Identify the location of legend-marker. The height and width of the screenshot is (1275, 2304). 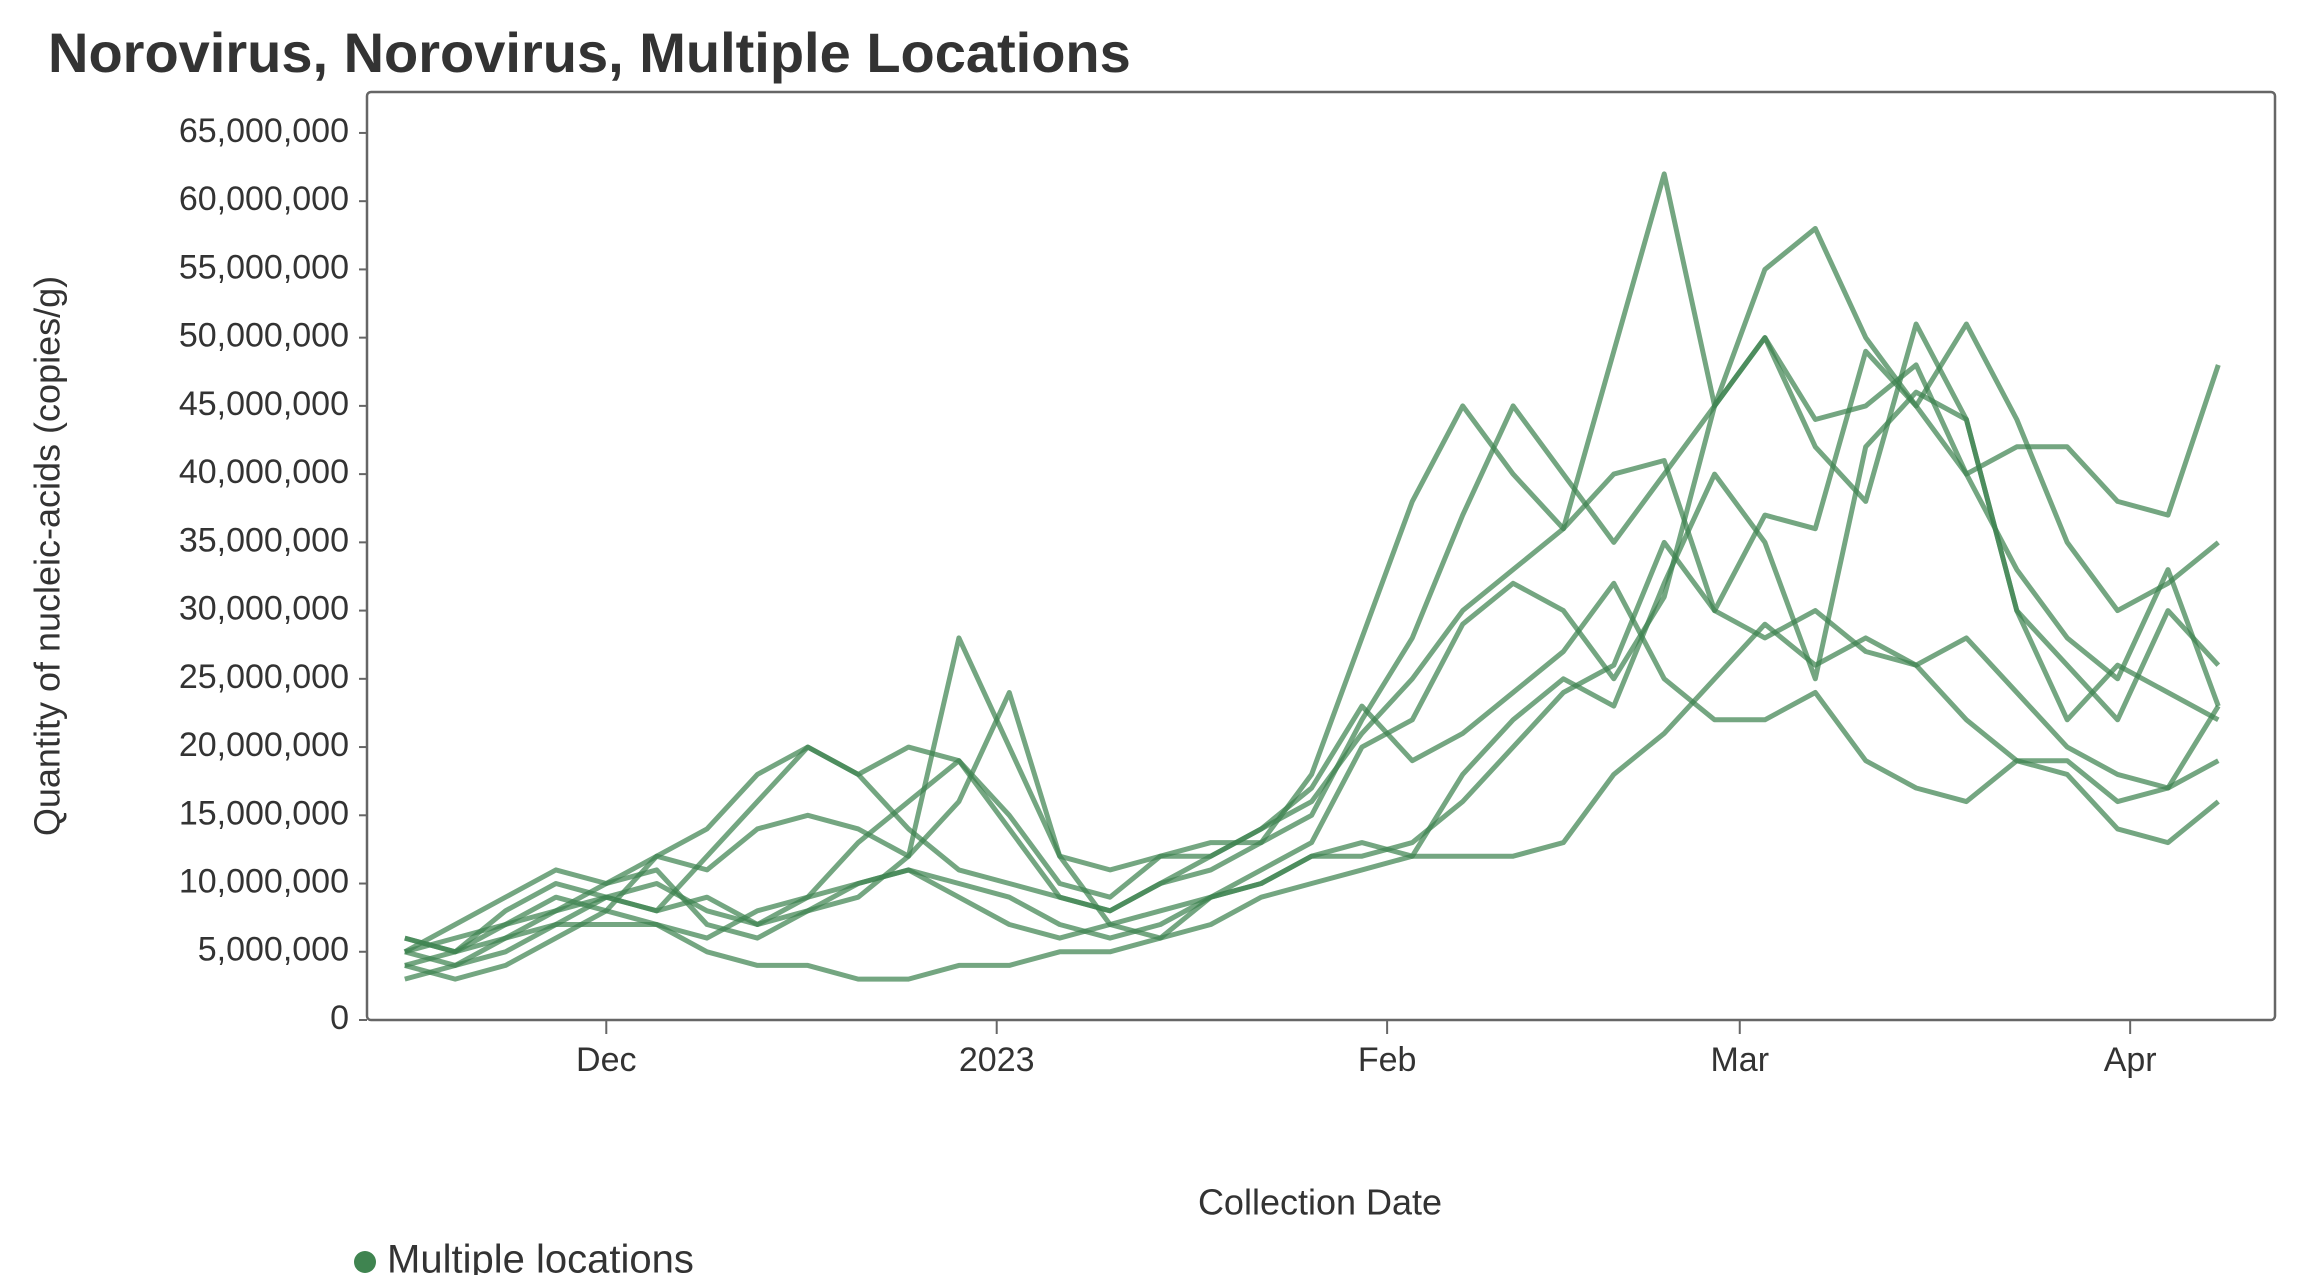
(365, 1262).